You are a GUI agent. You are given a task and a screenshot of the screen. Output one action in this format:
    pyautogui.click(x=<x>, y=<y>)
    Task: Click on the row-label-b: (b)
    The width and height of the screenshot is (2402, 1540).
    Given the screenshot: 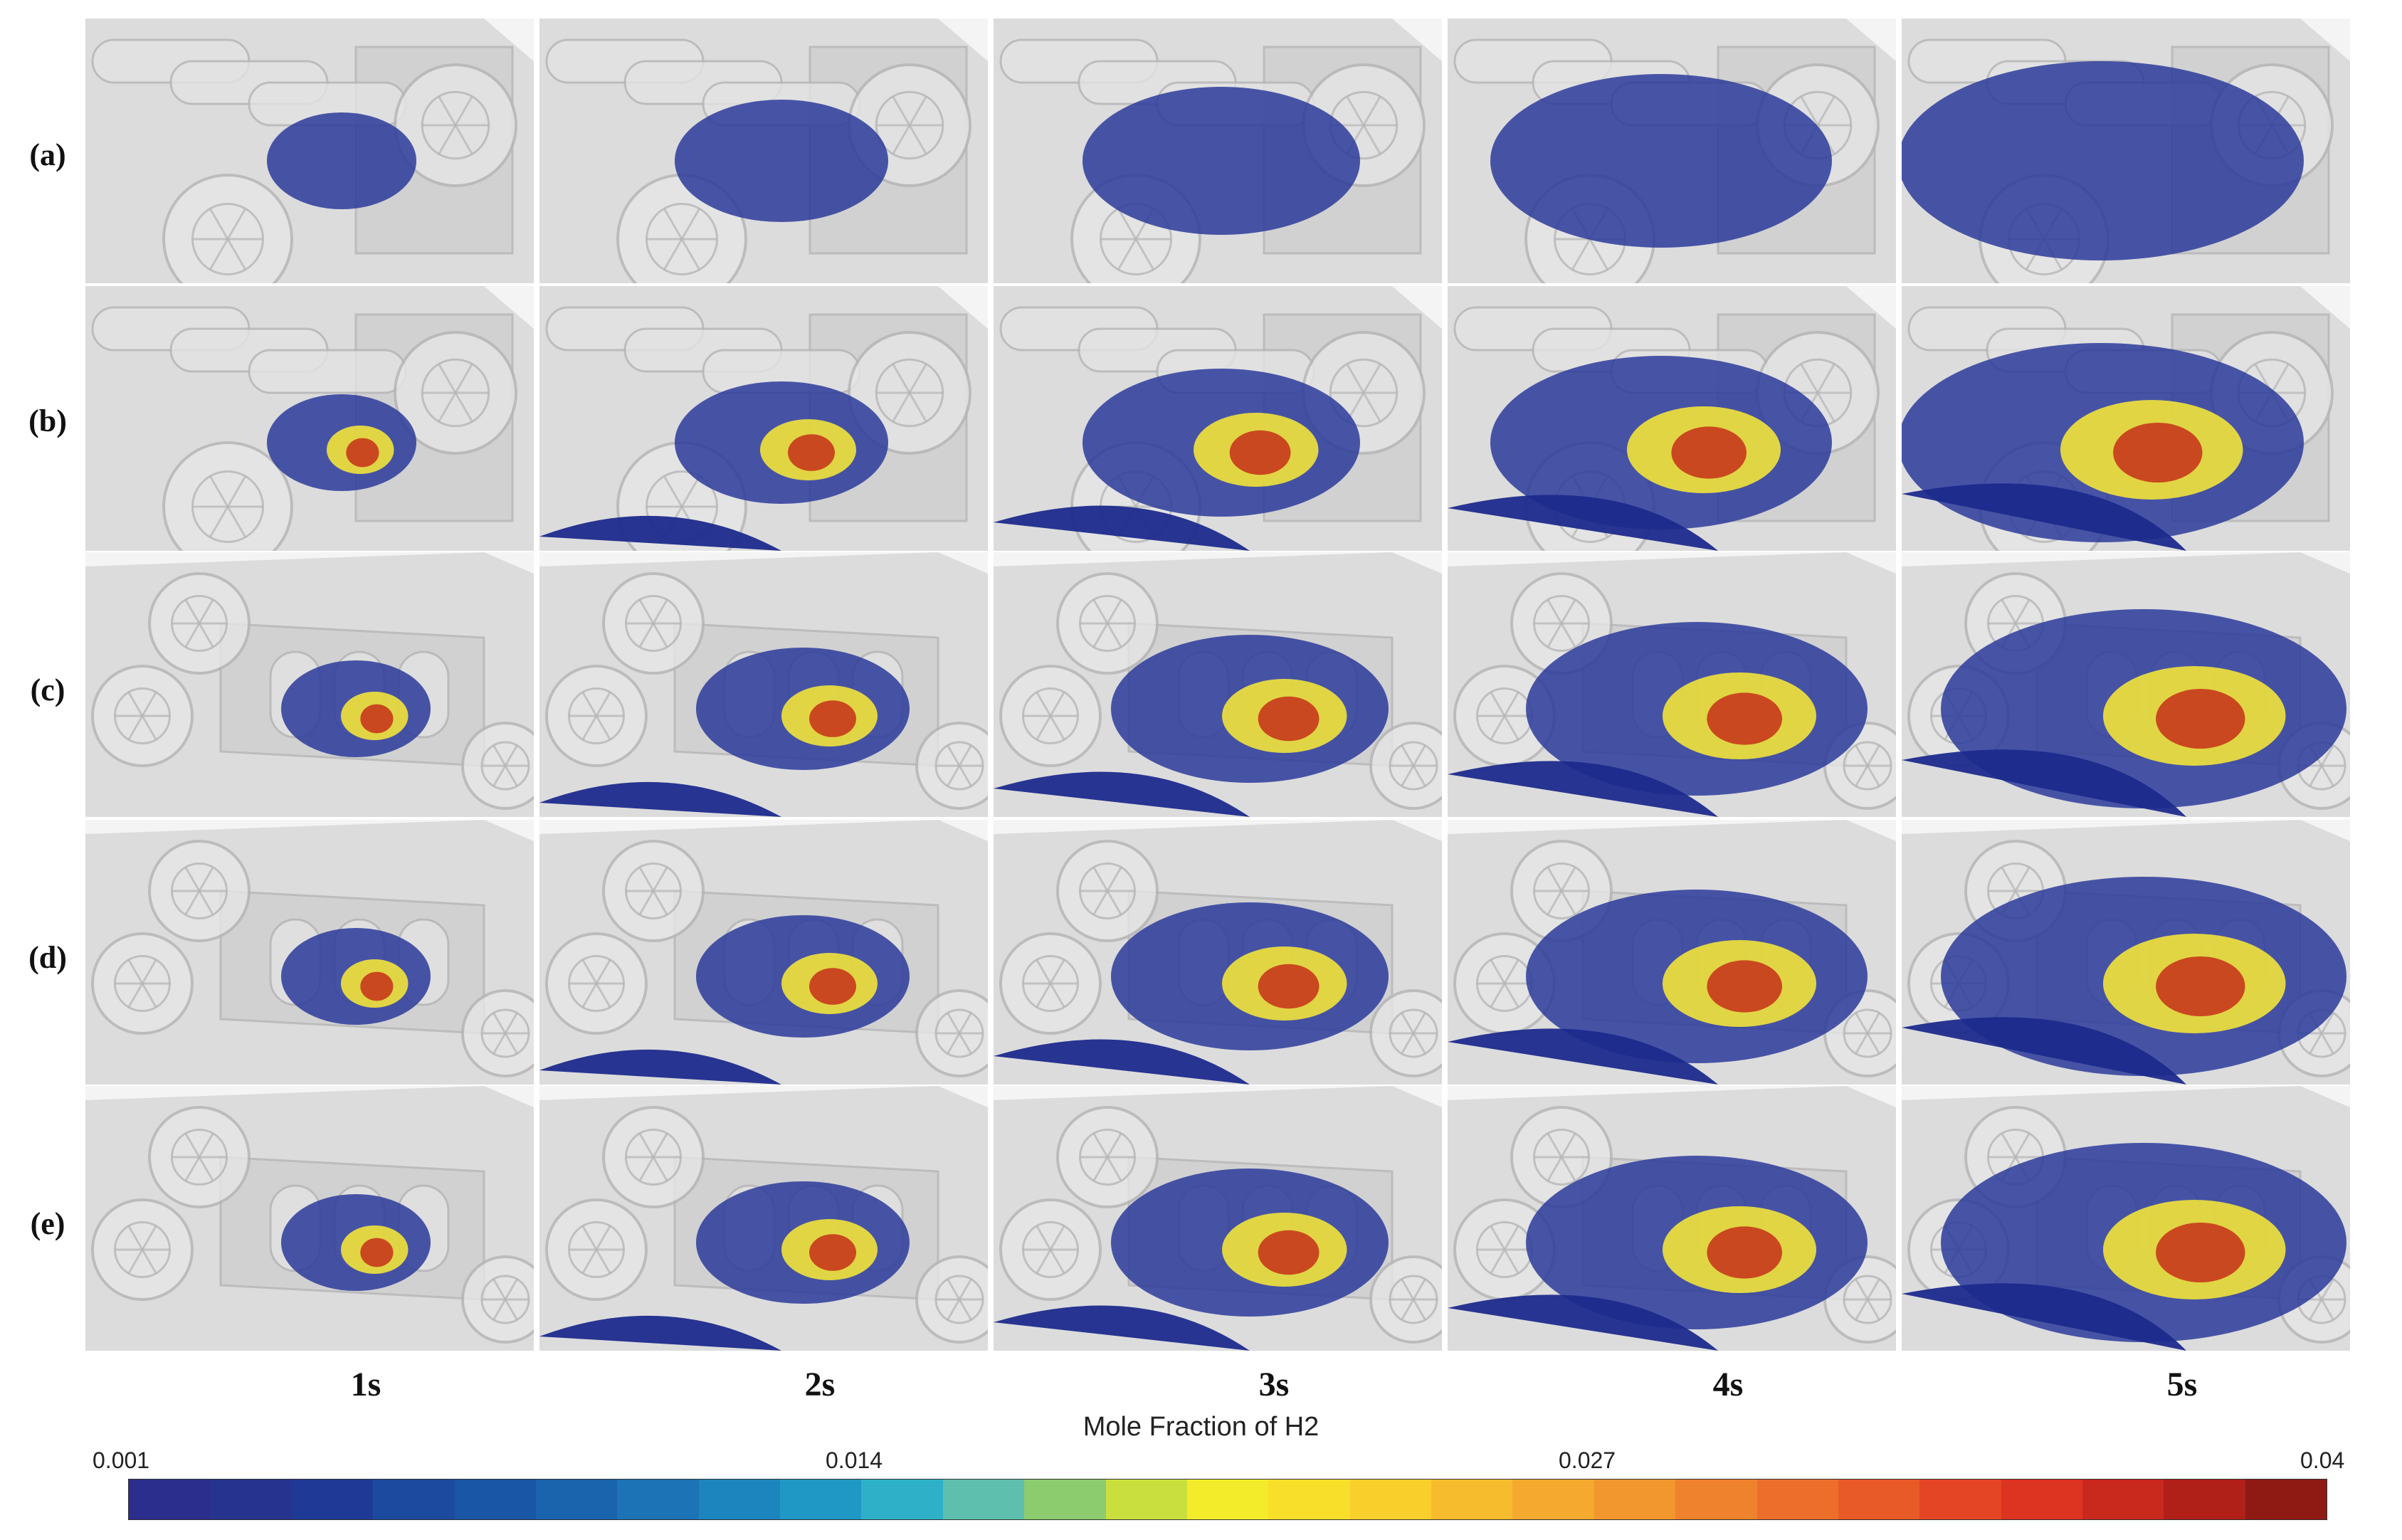 What is the action you would take?
    pyautogui.click(x=47, y=421)
    